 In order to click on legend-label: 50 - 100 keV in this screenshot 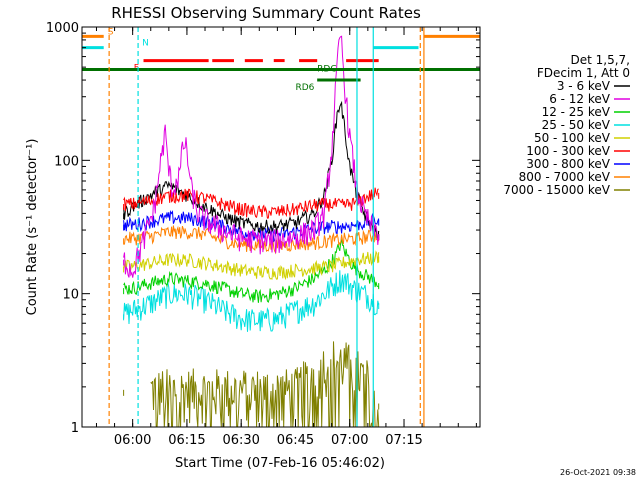, I will do `click(572, 138)`.